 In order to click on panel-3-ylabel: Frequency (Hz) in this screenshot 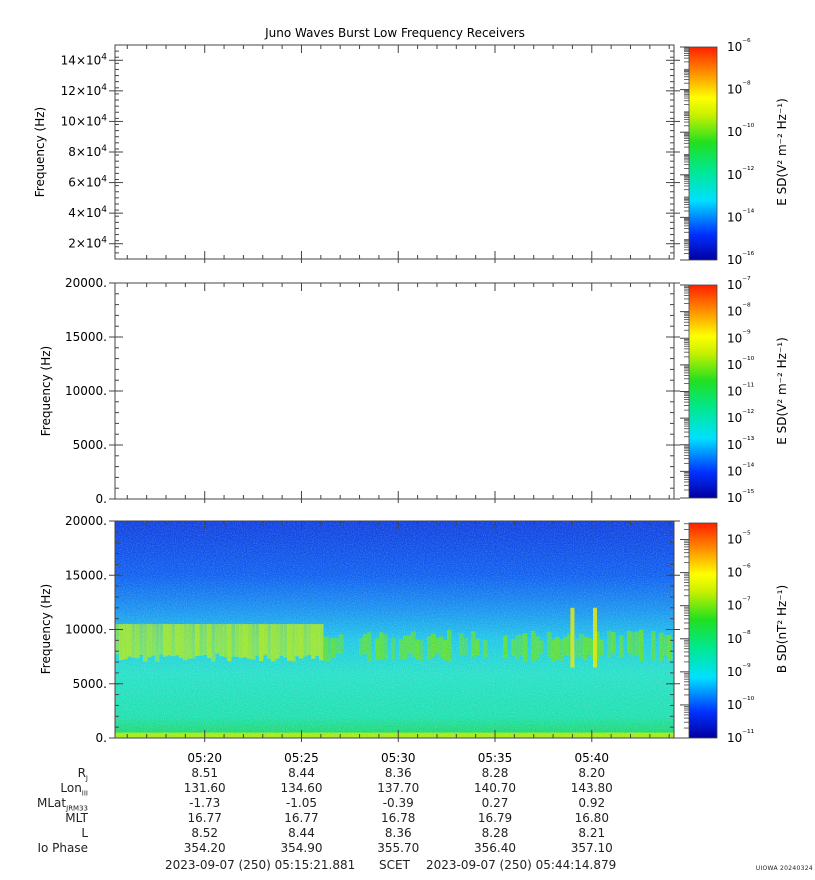, I will do `click(46, 629)`.